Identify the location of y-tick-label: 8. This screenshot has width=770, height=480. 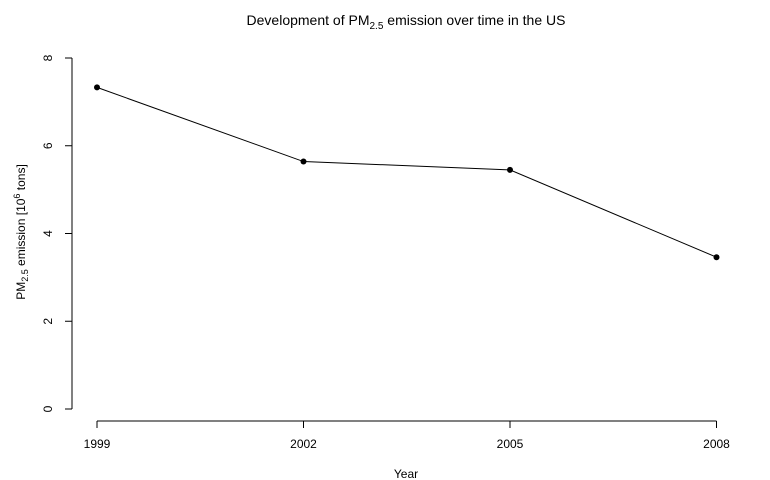
(48, 57).